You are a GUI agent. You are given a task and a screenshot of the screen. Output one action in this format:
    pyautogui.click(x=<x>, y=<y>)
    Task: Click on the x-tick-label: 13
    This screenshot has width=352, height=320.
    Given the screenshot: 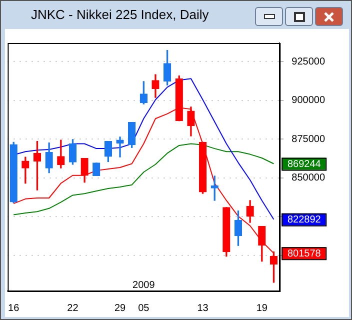 What is the action you would take?
    pyautogui.click(x=203, y=308)
    